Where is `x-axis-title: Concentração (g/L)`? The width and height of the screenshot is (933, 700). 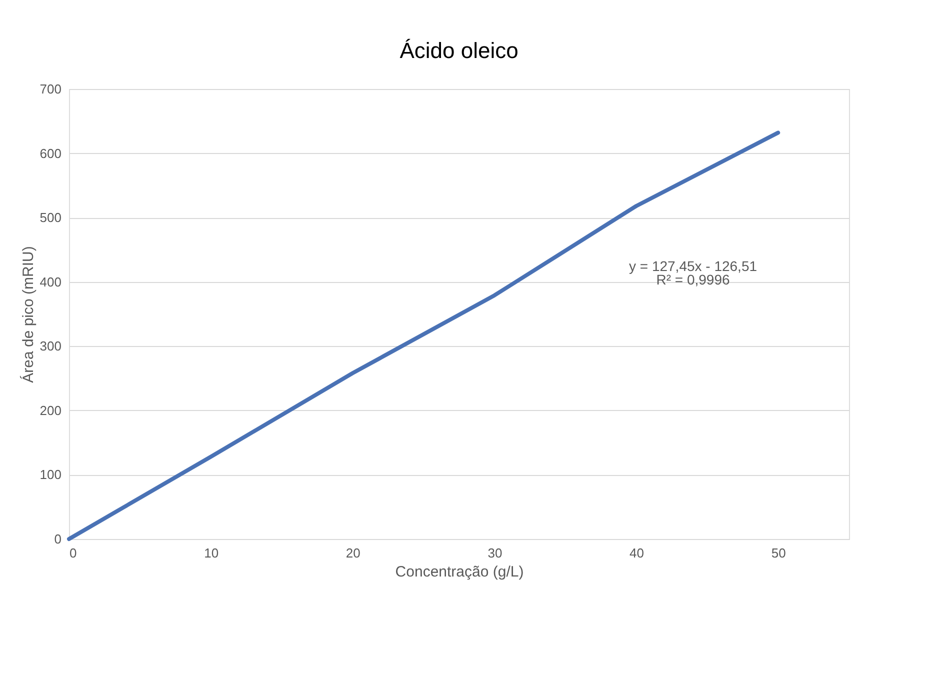
x-axis-title: Concentração (g/L) is located at coordinates (459, 572).